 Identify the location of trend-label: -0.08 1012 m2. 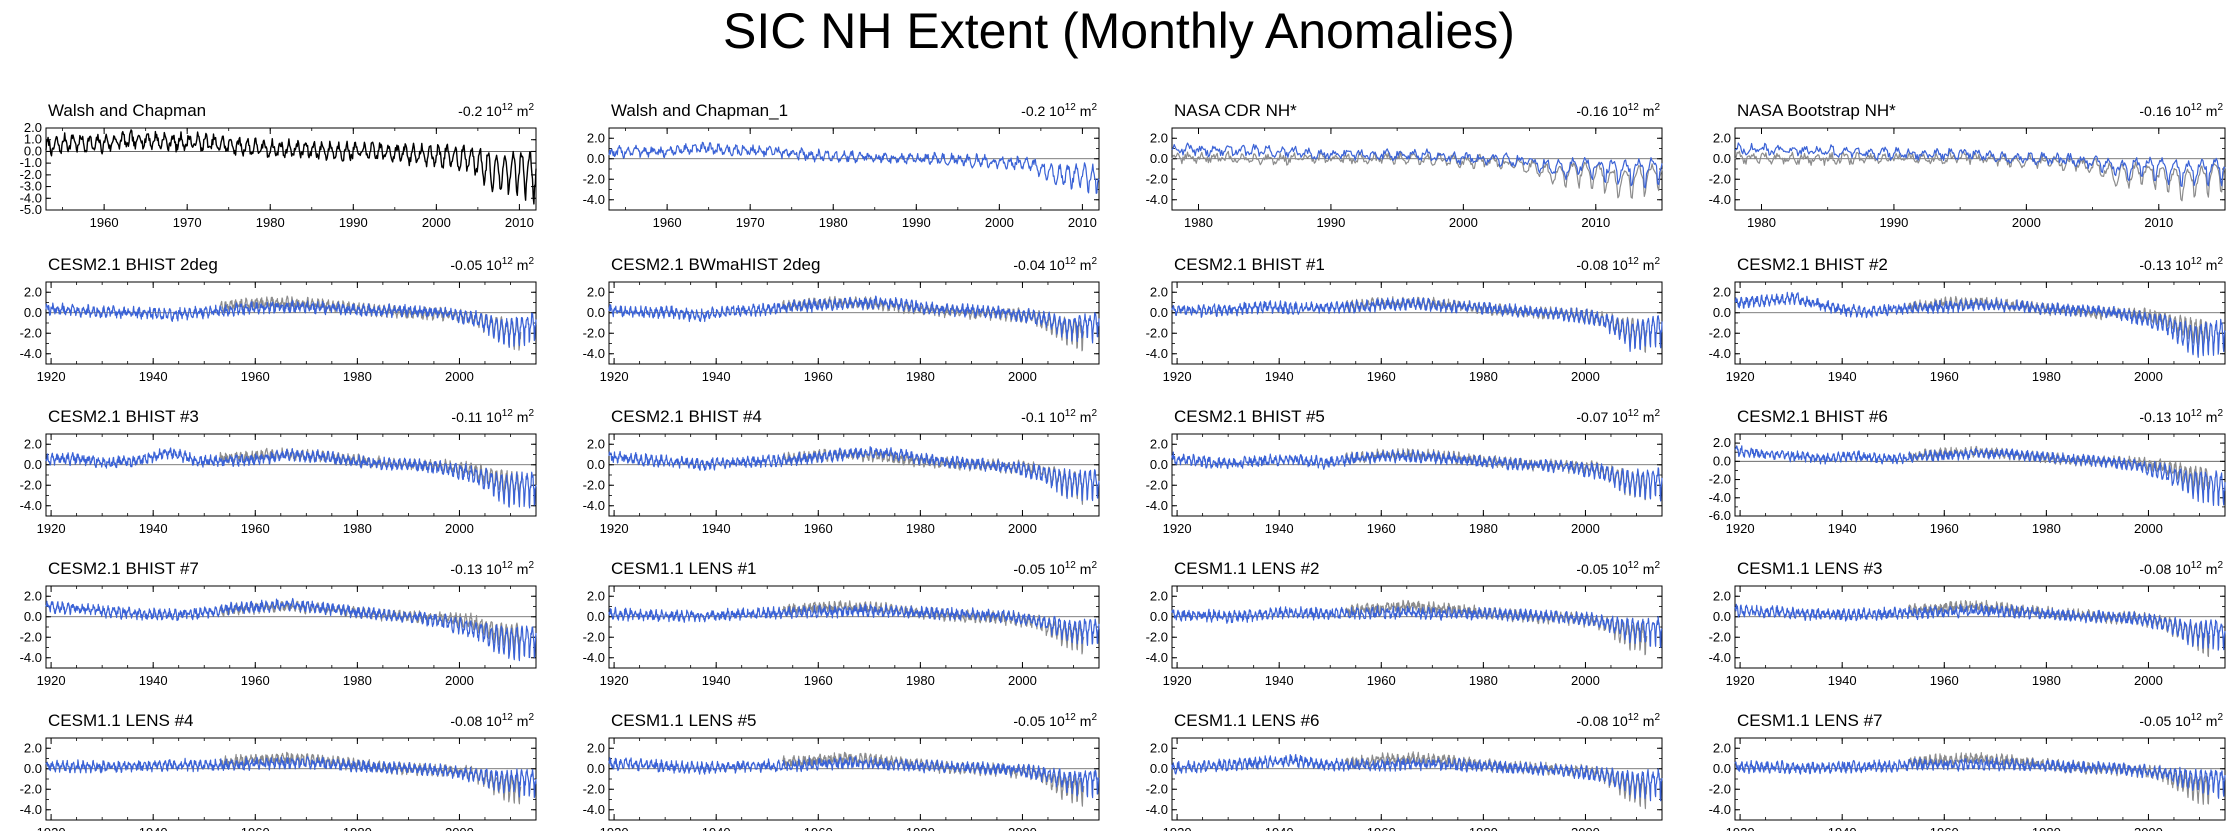
(1618, 264).